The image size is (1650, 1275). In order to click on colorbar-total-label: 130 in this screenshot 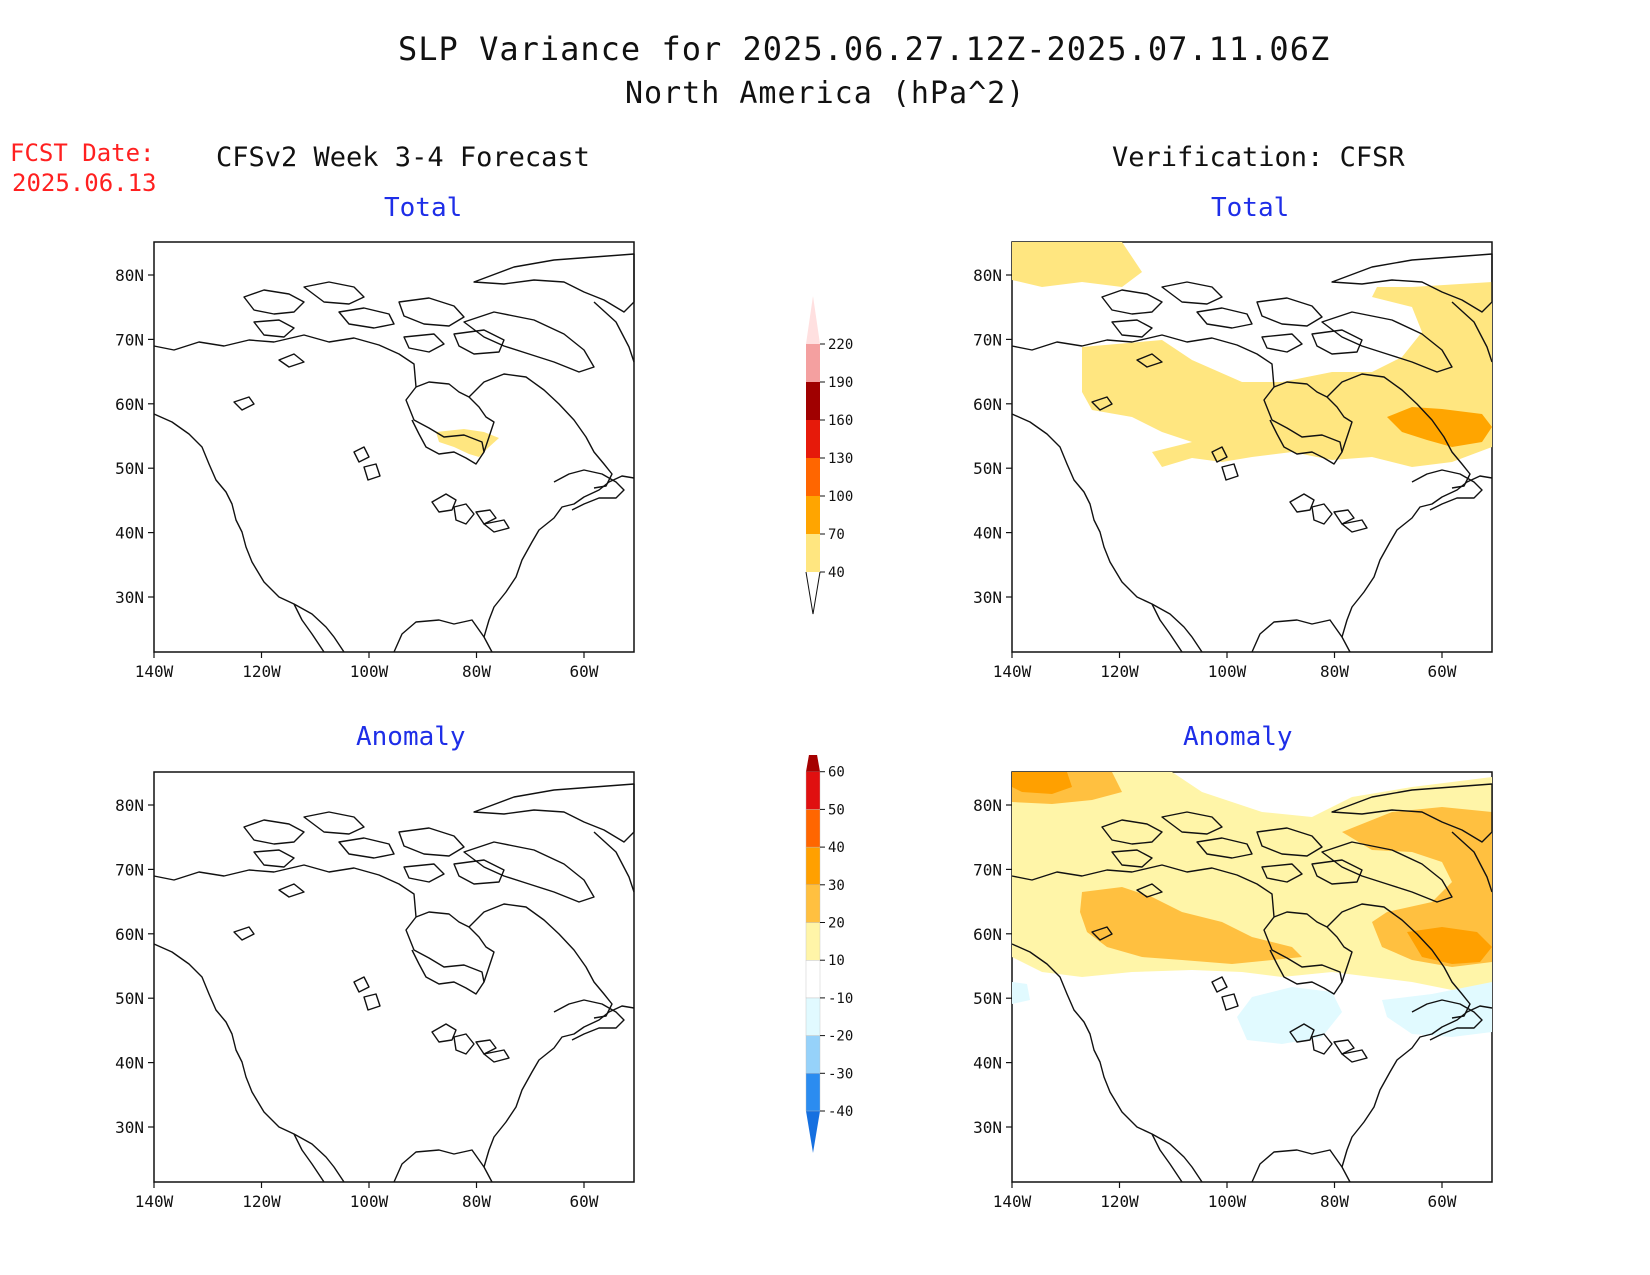, I will do `click(840, 459)`.